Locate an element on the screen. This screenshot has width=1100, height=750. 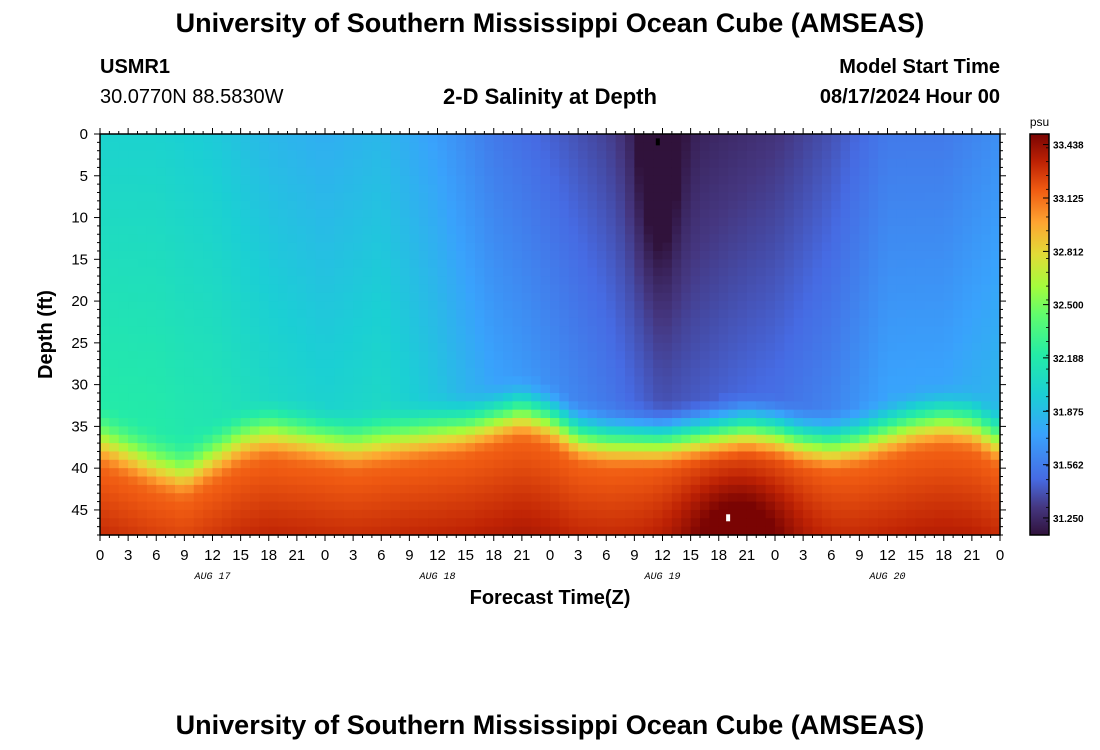
x-tick-label: 21 is located at coordinates (522, 555).